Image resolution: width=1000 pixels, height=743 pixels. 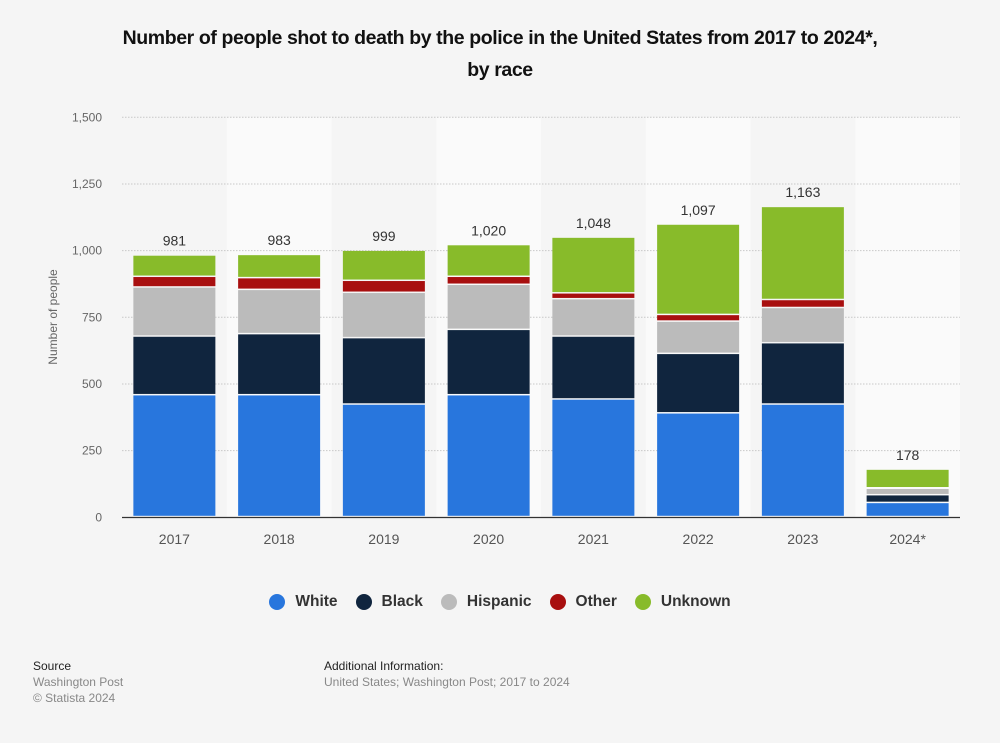 I want to click on x-tick-label: 2017, so click(x=174, y=539).